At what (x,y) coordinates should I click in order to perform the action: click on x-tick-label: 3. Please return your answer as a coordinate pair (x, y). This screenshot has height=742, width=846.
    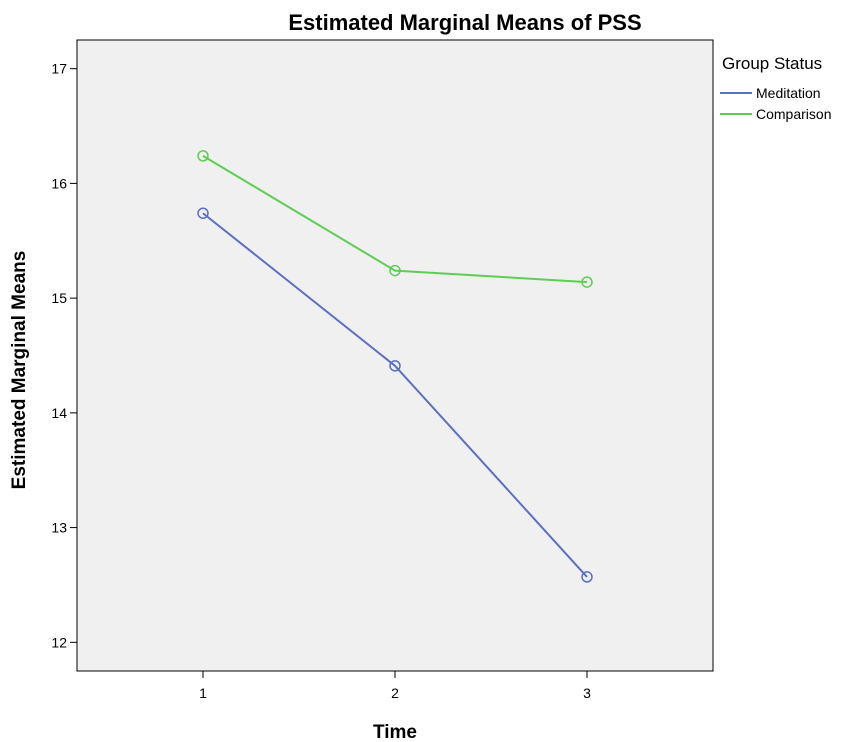
    Looking at the image, I should click on (587, 693).